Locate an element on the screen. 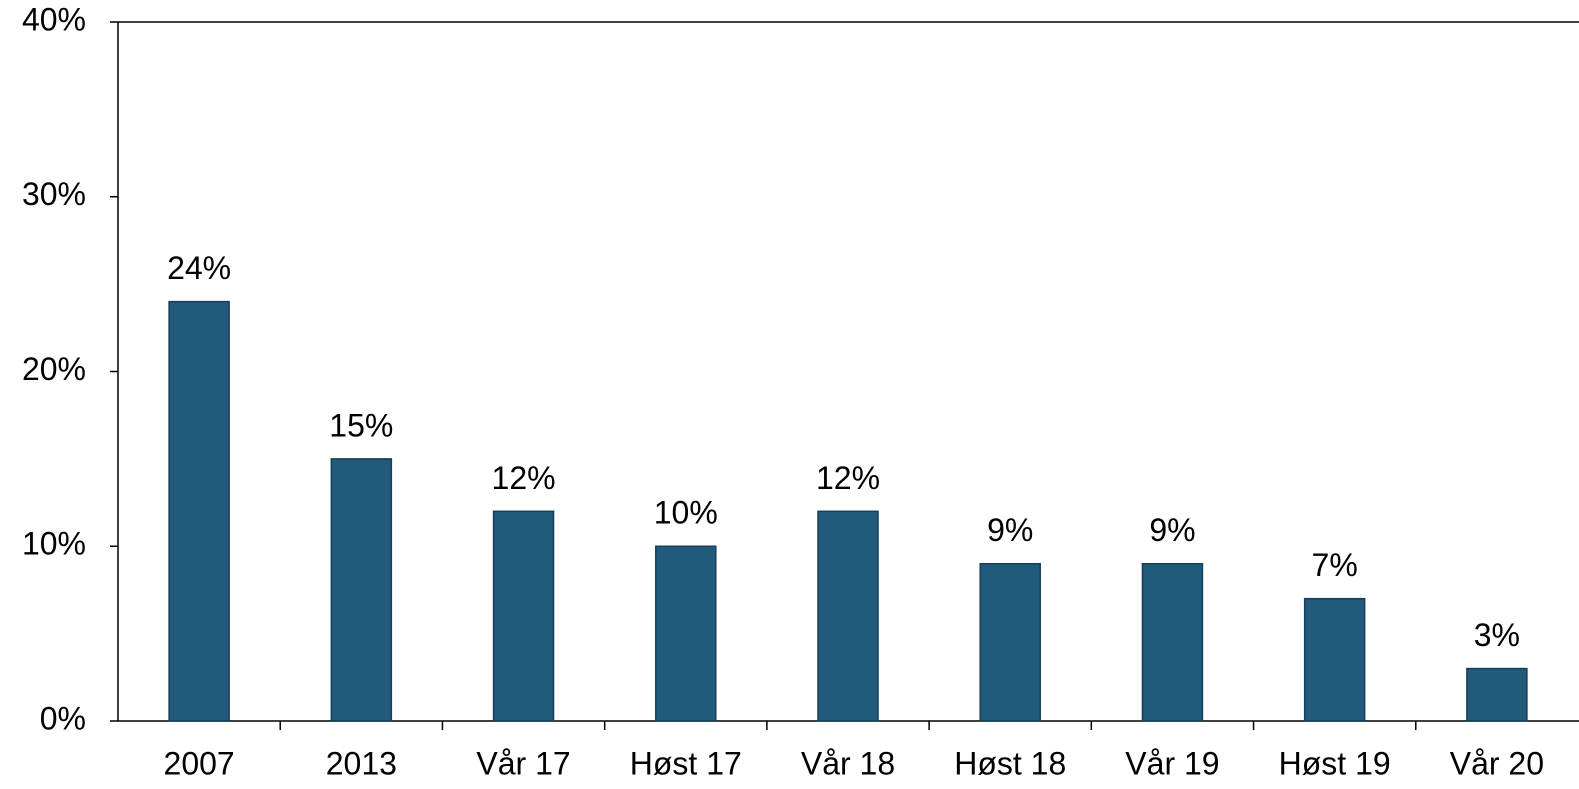 Image resolution: width=1579 pixels, height=789 pixels. x-tick-label: Vår 19 is located at coordinates (1172, 763).